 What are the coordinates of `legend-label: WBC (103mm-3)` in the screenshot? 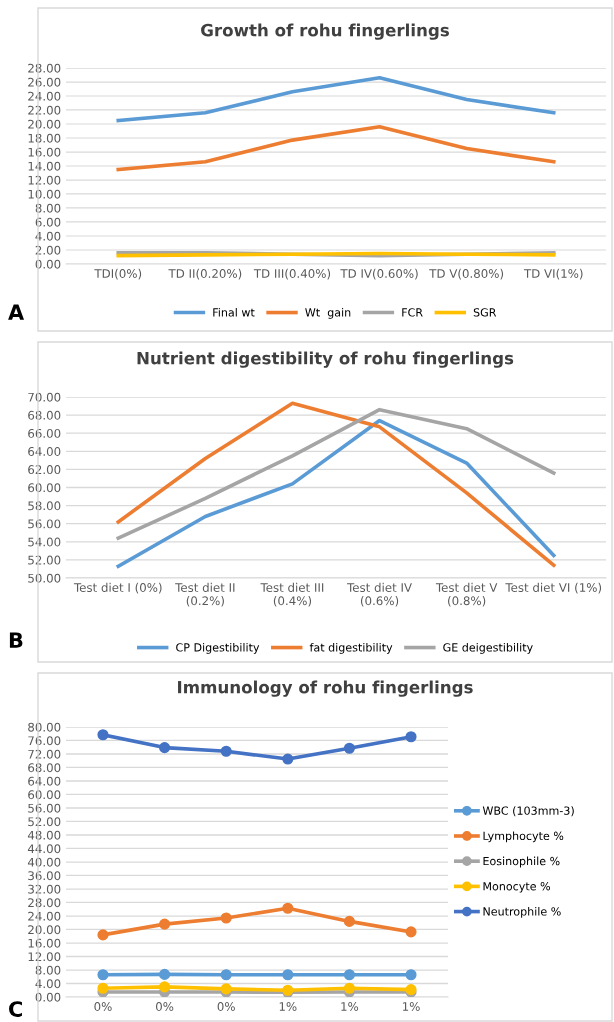 It's located at (528, 811).